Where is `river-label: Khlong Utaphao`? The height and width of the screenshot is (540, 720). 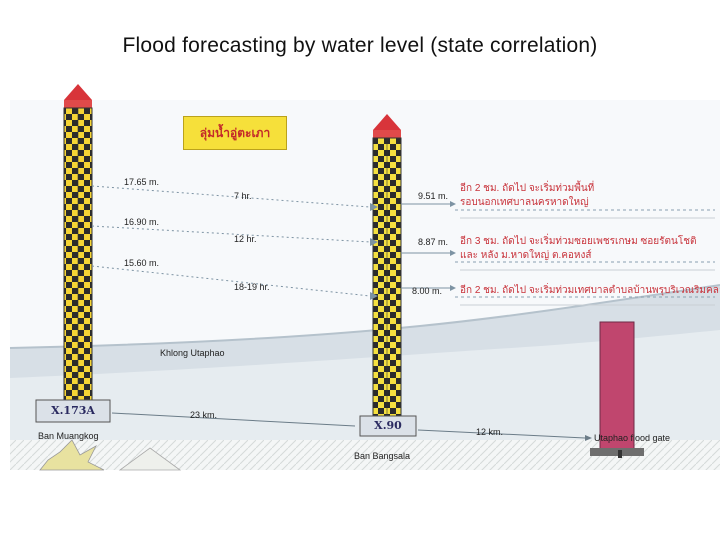 river-label: Khlong Utaphao is located at coordinates (192, 353).